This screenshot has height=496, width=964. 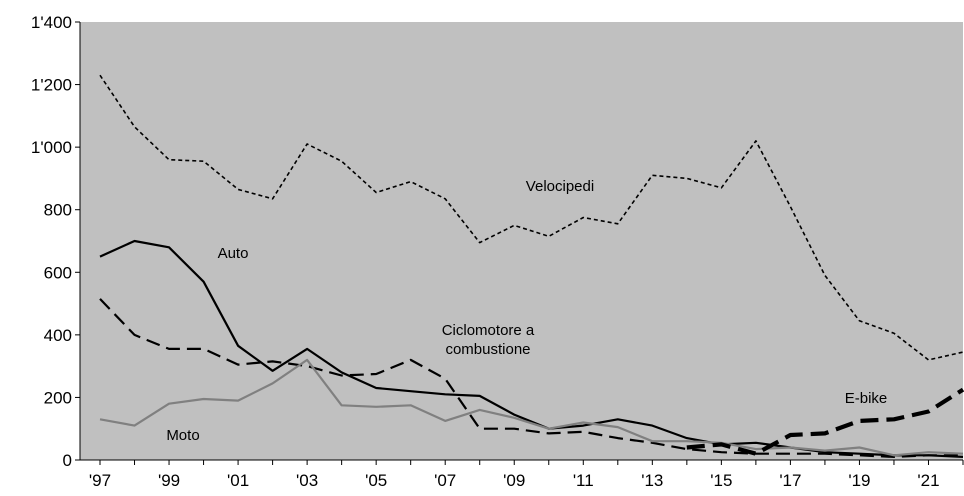 I want to click on y-tick-label: 1'000, so click(x=51, y=147).